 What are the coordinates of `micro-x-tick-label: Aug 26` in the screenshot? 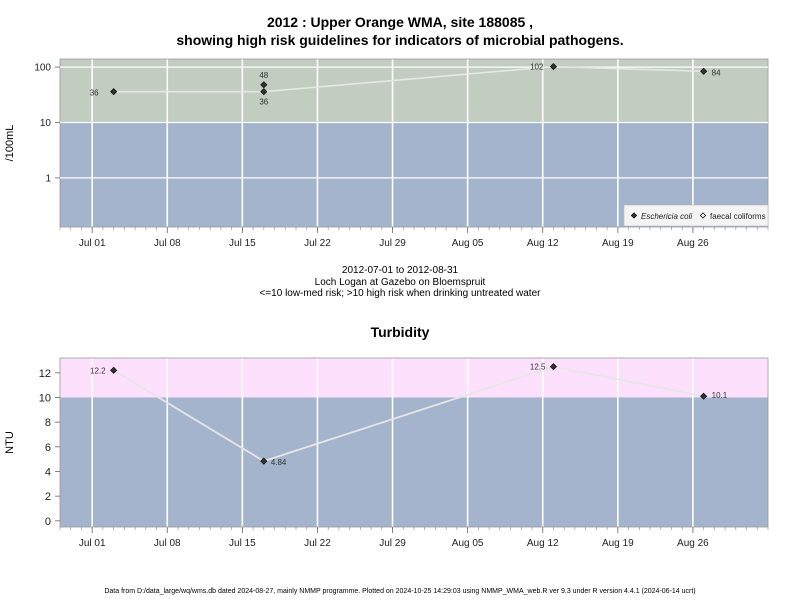 It's located at (693, 243).